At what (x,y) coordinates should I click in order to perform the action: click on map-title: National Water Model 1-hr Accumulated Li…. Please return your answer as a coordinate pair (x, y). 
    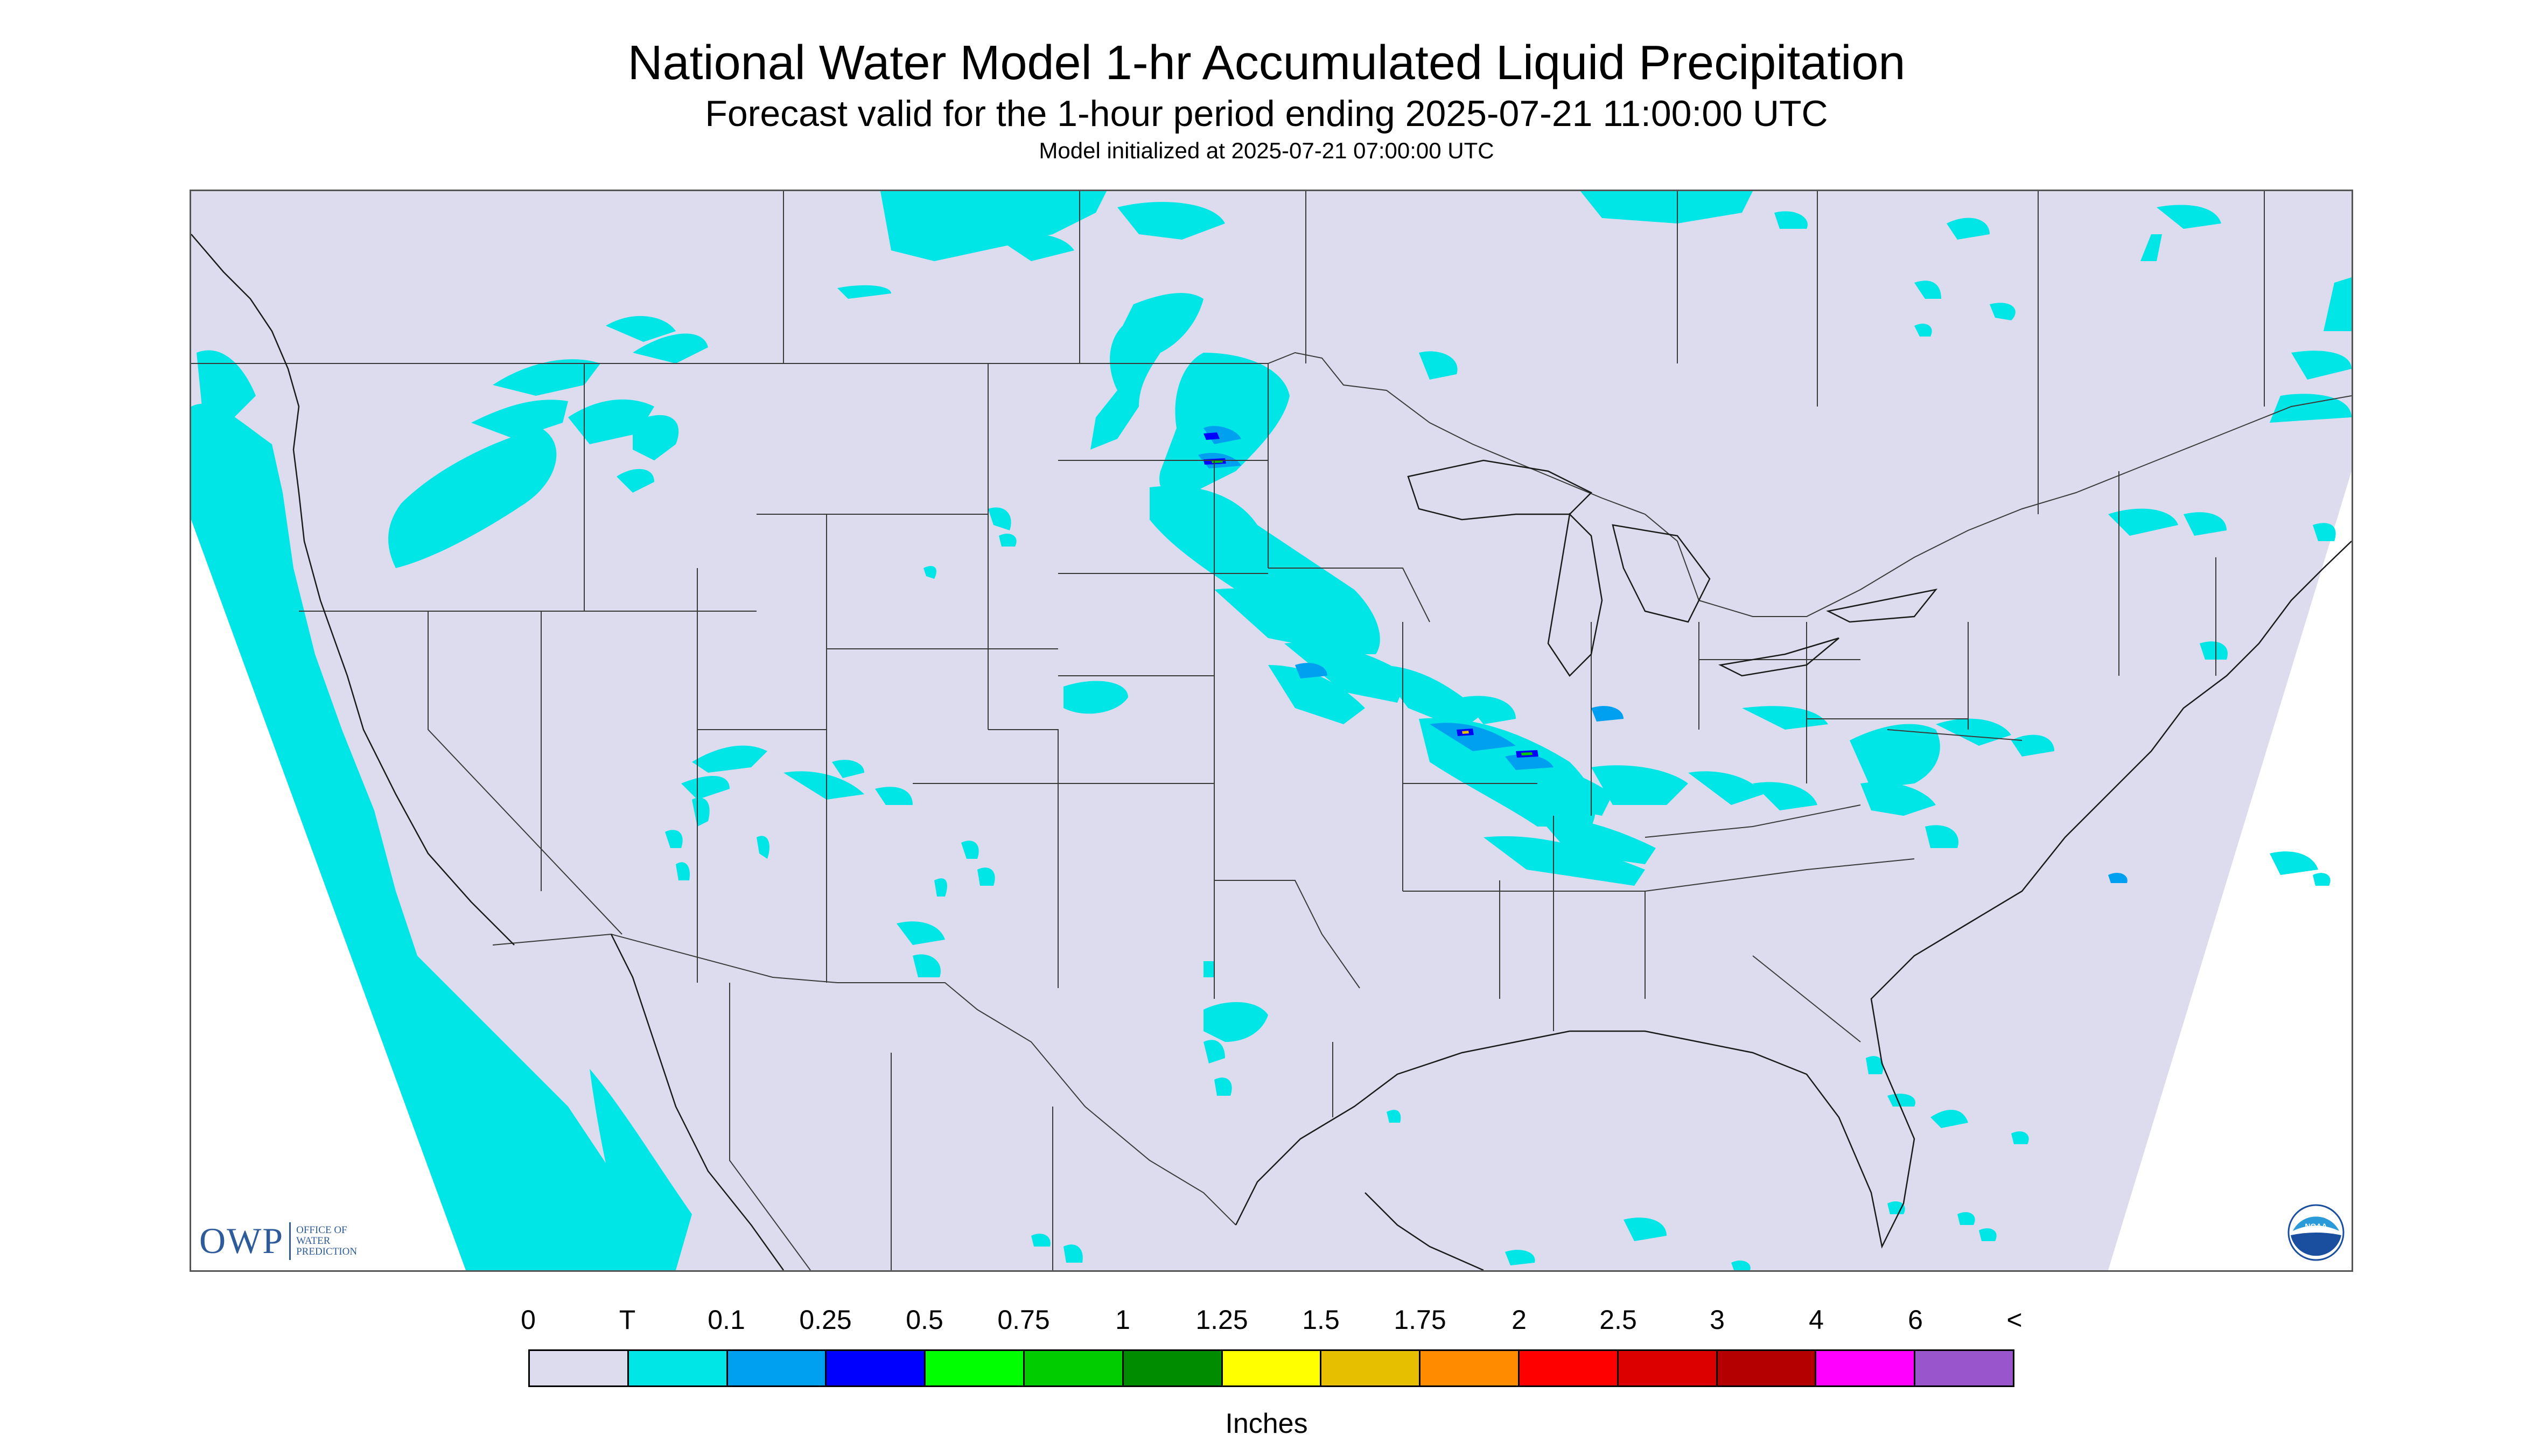
    Looking at the image, I should click on (1266, 63).